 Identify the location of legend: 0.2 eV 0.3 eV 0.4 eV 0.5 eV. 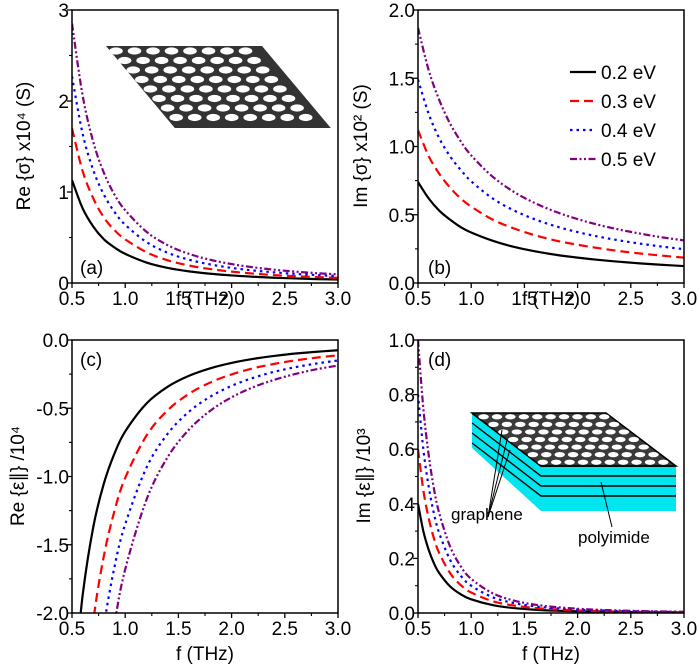
(613, 117).